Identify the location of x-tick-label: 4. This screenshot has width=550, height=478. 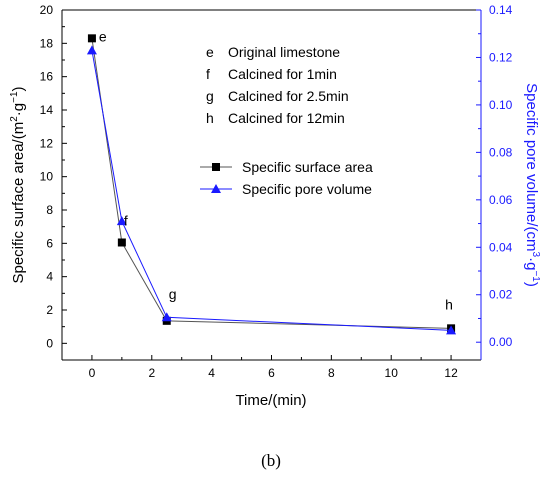
(211, 373).